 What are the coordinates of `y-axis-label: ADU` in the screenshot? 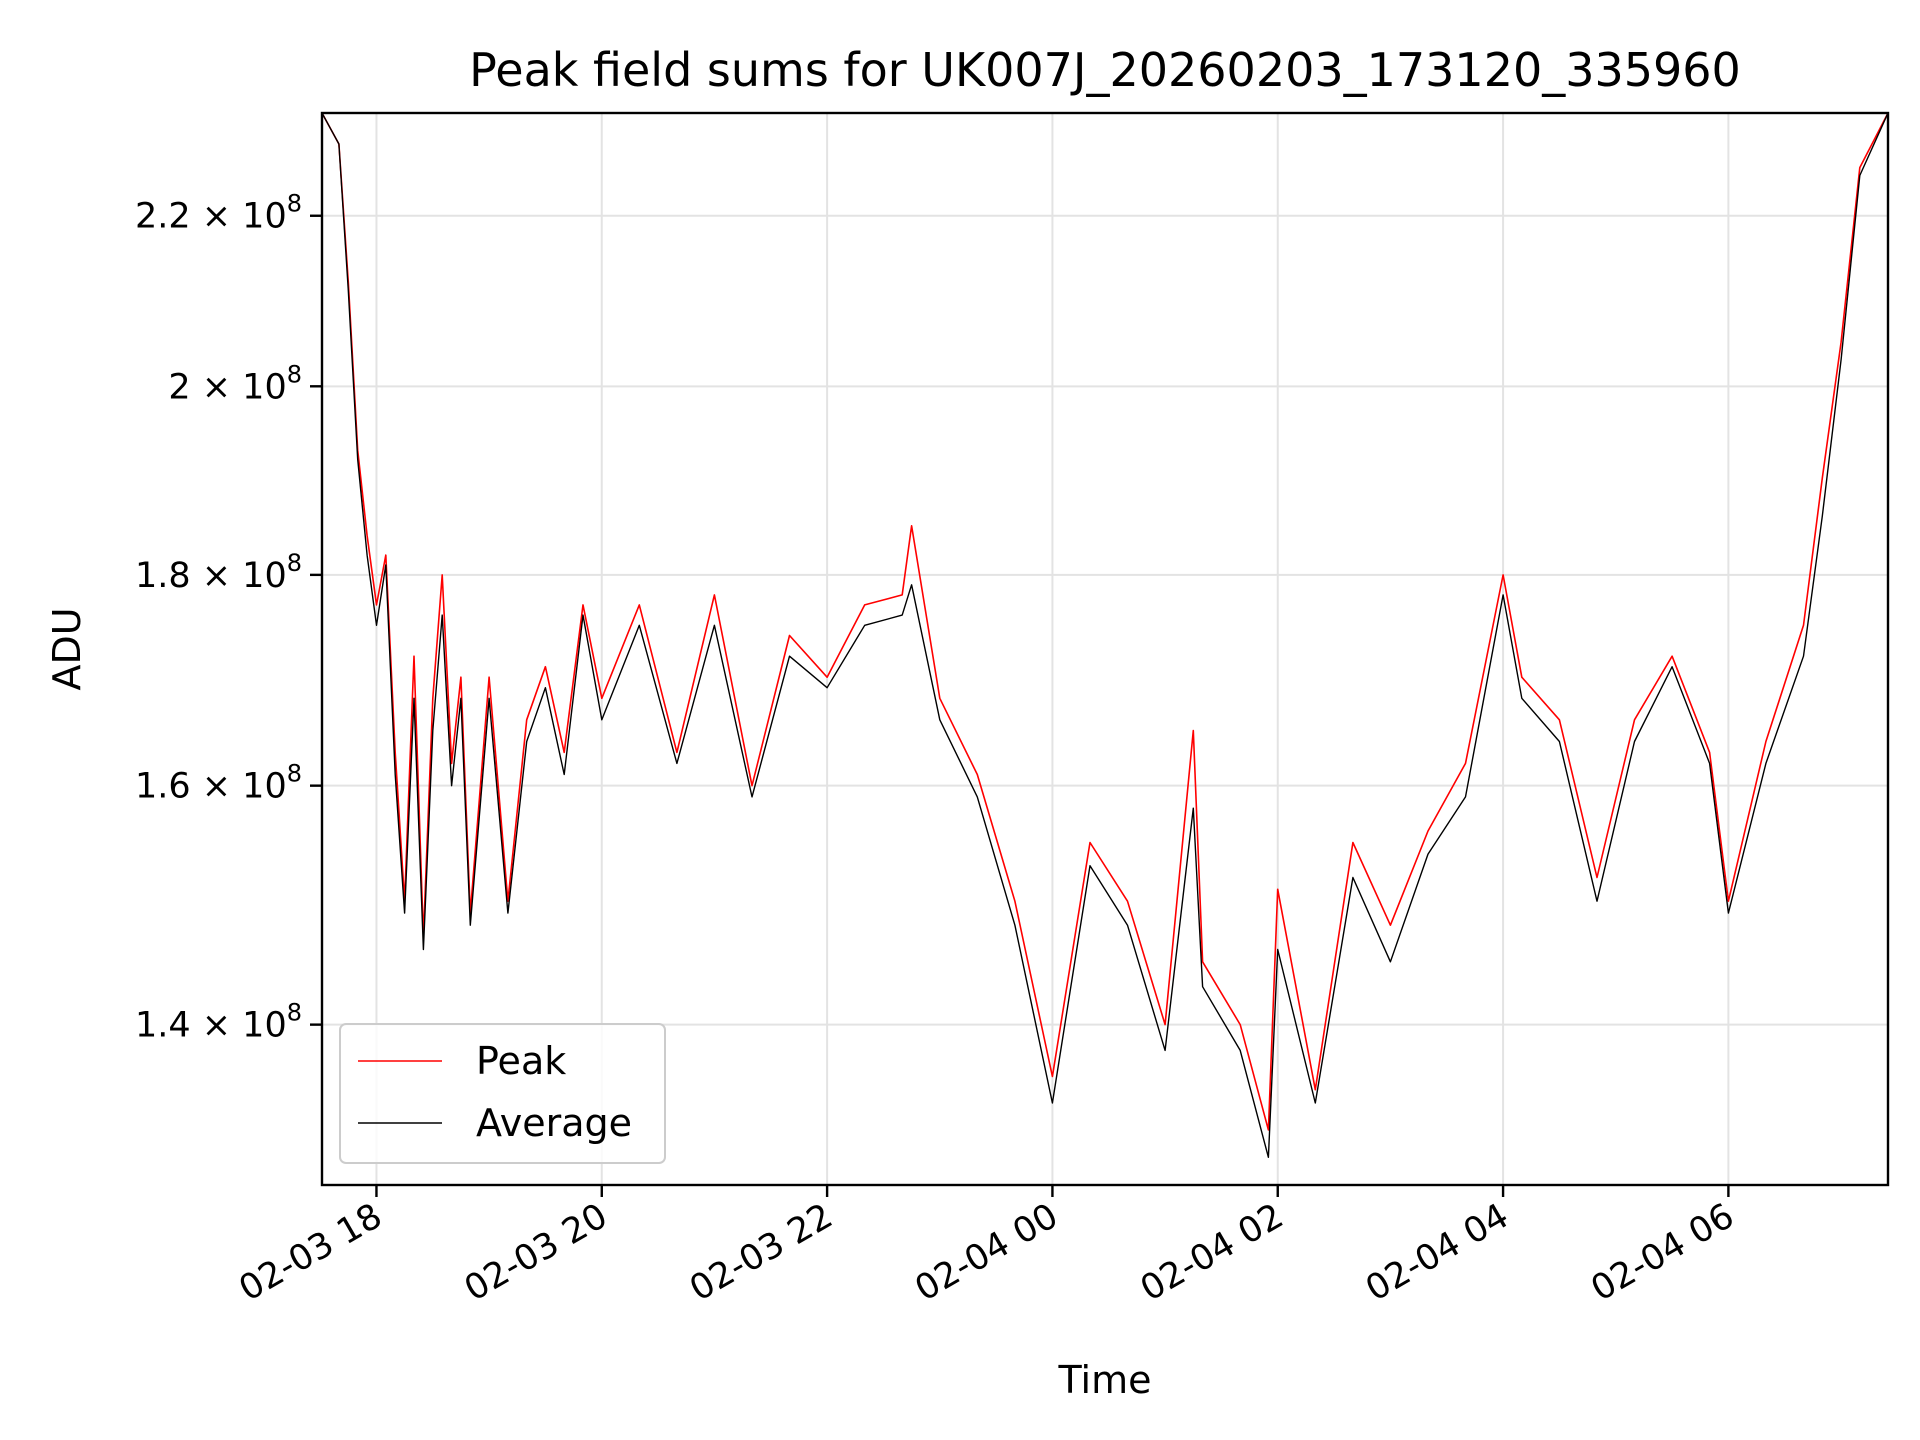 It's located at (67, 648).